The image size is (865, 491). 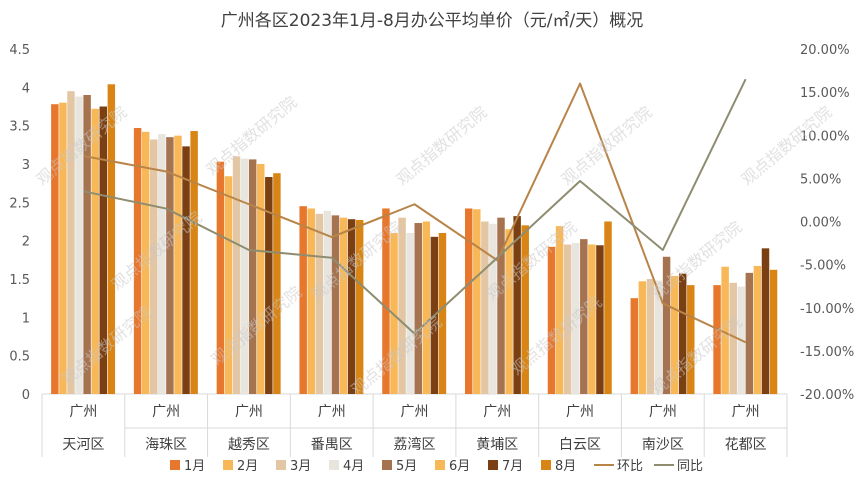 I want to click on y-tick-label: 1.5, so click(x=19, y=280).